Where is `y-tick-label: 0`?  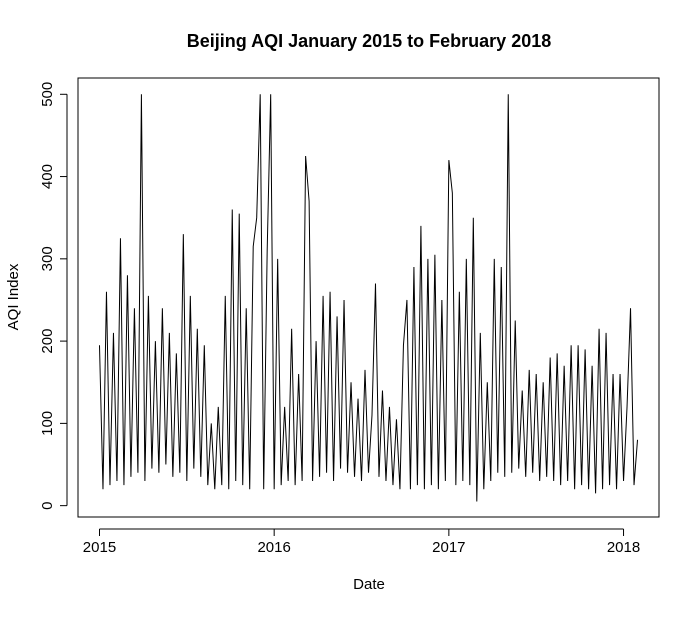
y-tick-label: 0 is located at coordinates (47, 505).